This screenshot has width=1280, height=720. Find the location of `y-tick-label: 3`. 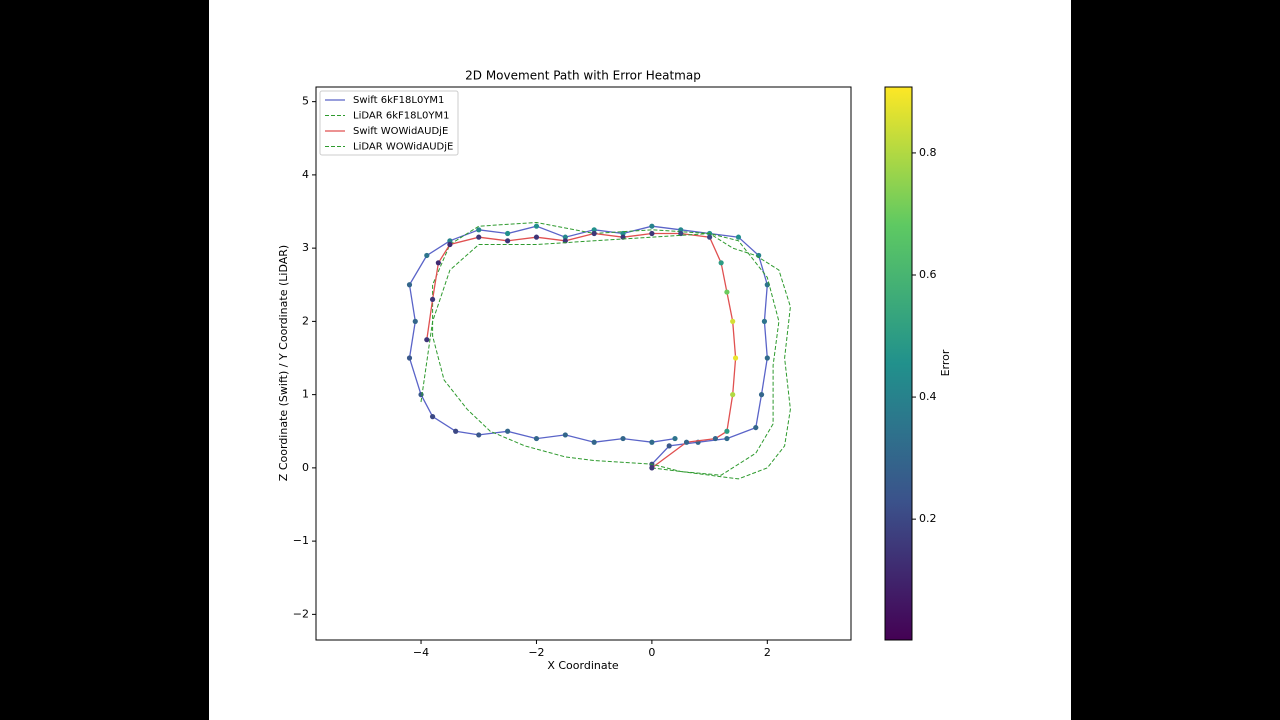

y-tick-label: 3 is located at coordinates (305, 247).